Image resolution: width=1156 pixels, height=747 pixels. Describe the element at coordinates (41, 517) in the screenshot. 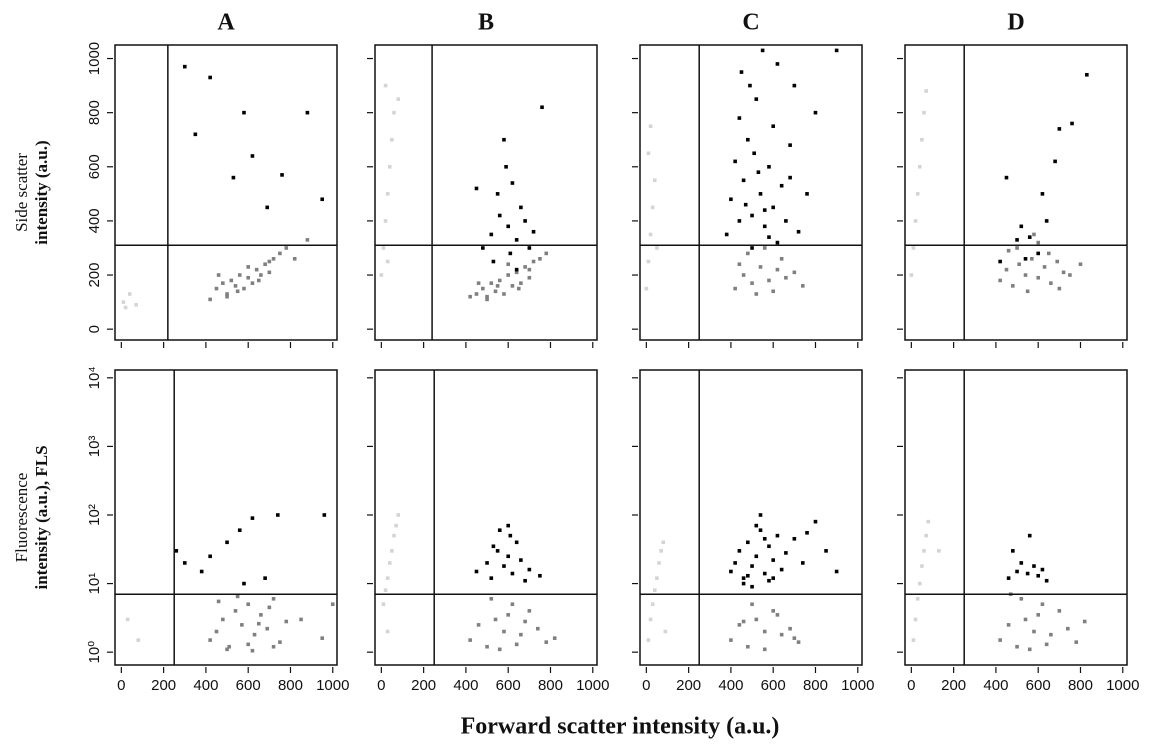

I see `y-axis-label-line: intensity (a.u.), FLS` at that location.